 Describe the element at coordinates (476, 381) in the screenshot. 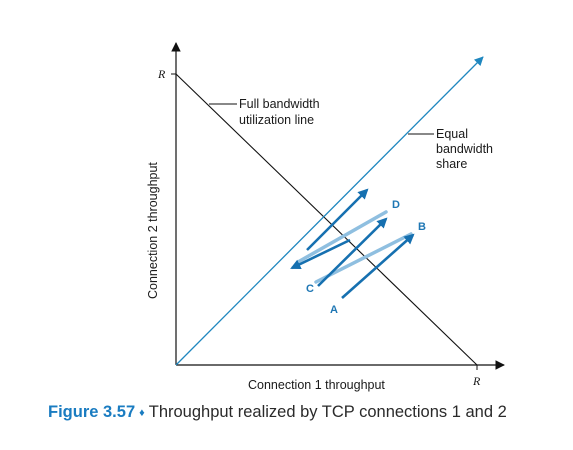

I see `x-axis-r-label: R` at that location.